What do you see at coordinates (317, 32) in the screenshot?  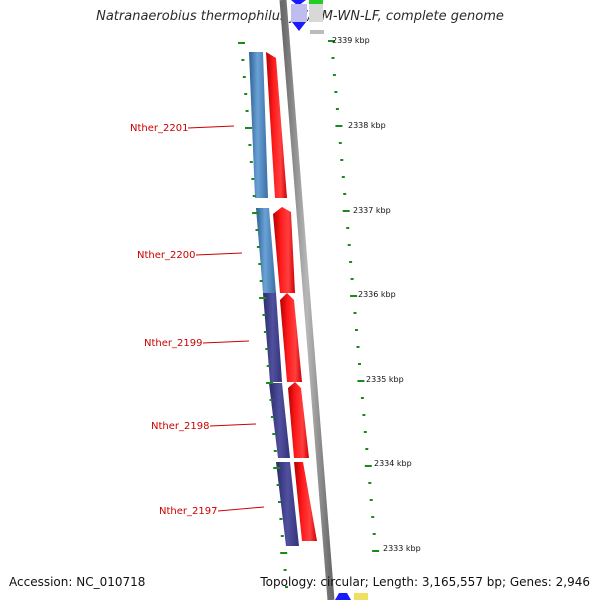 I see `top-grey-bar` at bounding box center [317, 32].